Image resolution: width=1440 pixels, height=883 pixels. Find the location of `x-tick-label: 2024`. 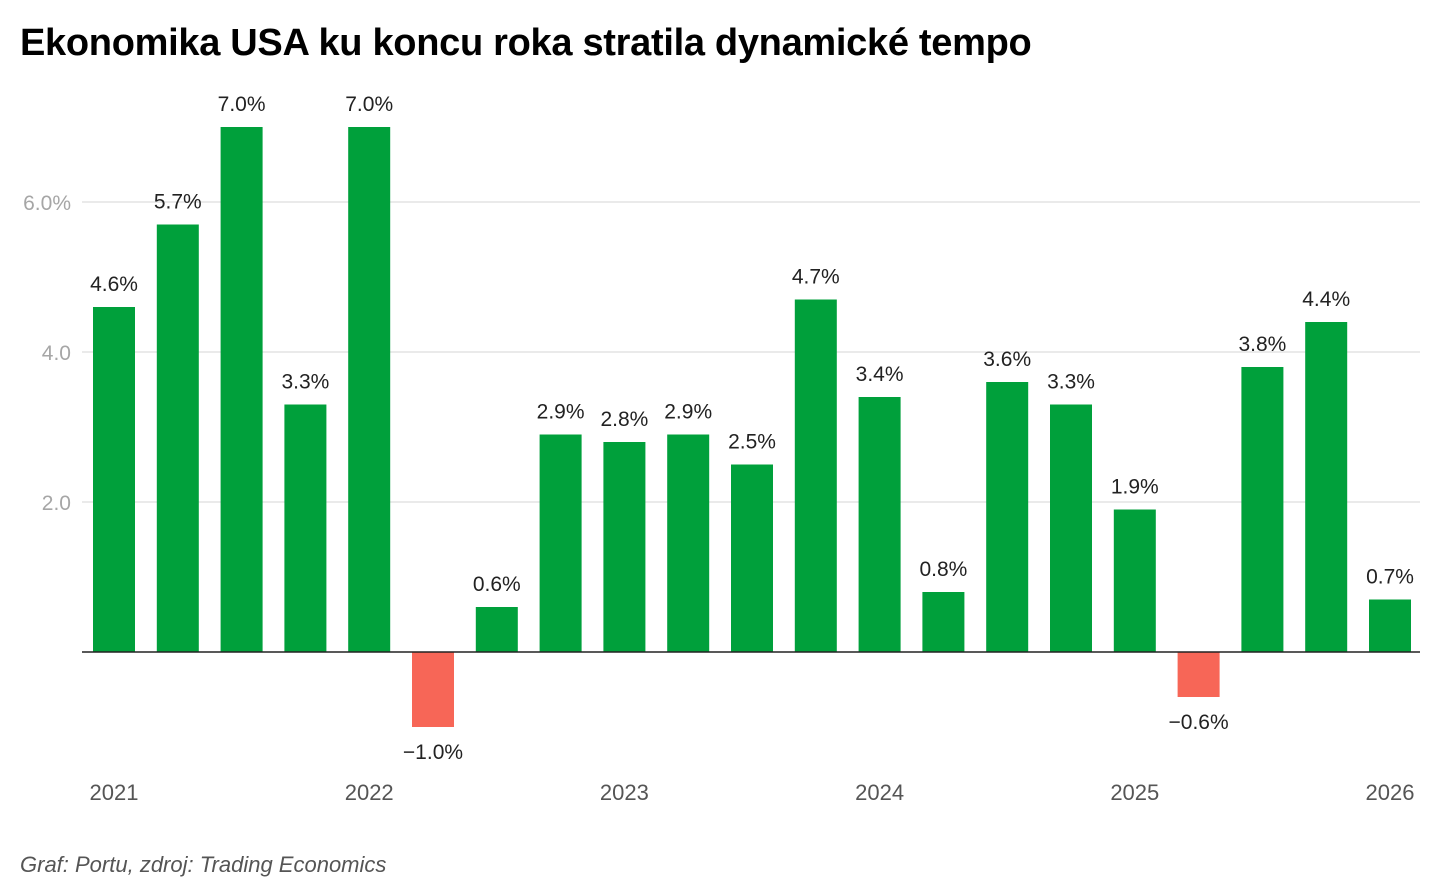

x-tick-label: 2024 is located at coordinates (879, 792).